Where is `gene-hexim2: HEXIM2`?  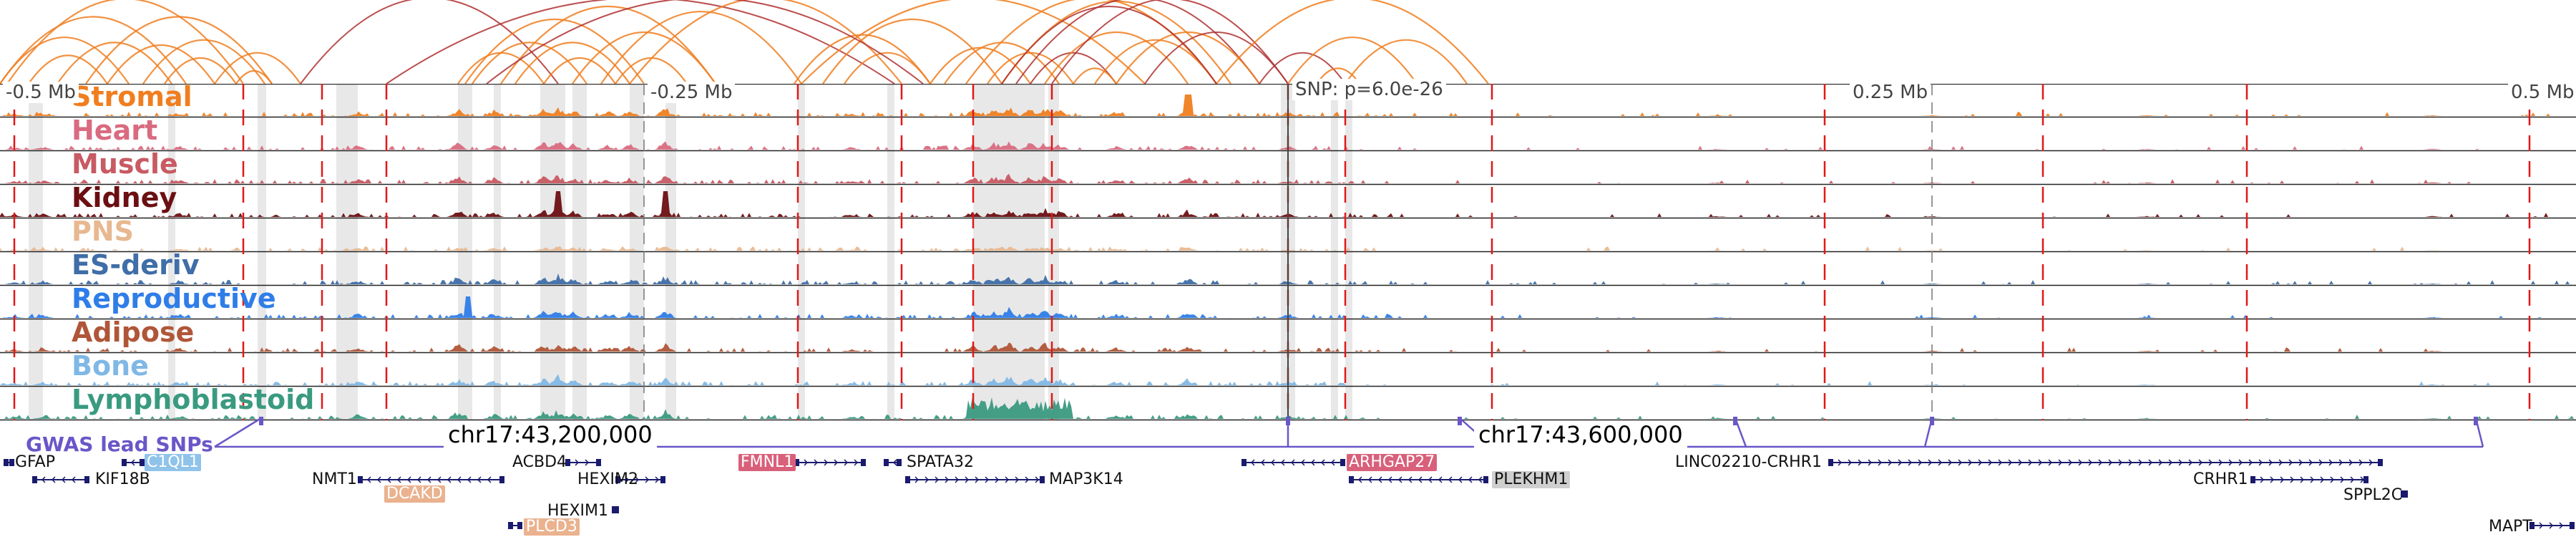
gene-hexim2: HEXIM2 is located at coordinates (607, 479).